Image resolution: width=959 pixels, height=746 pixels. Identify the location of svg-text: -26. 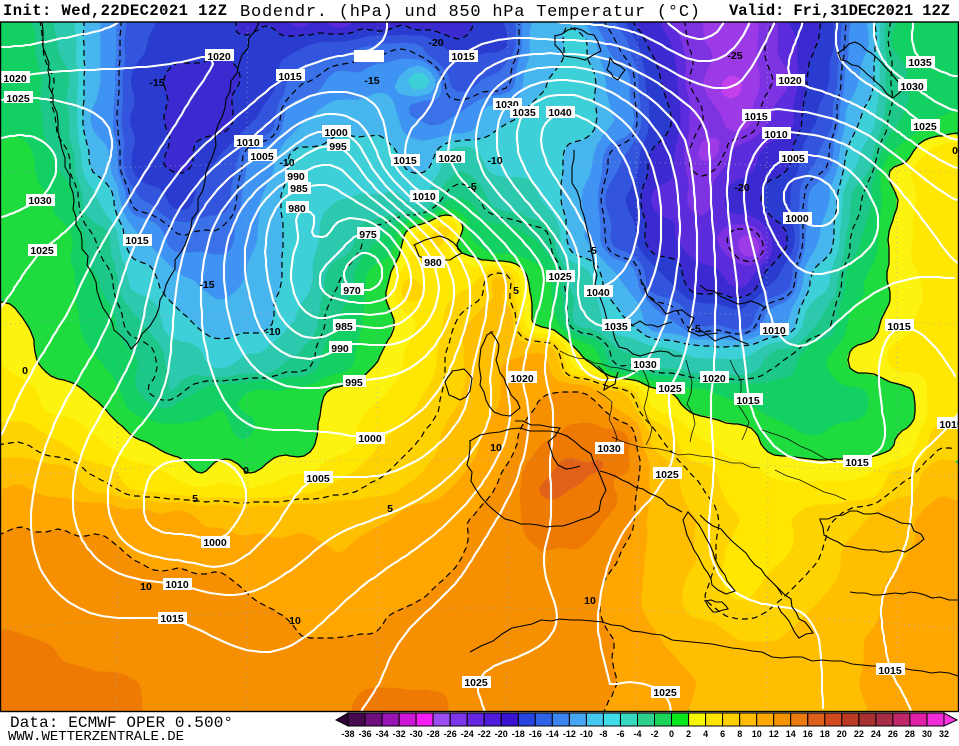
(450, 734).